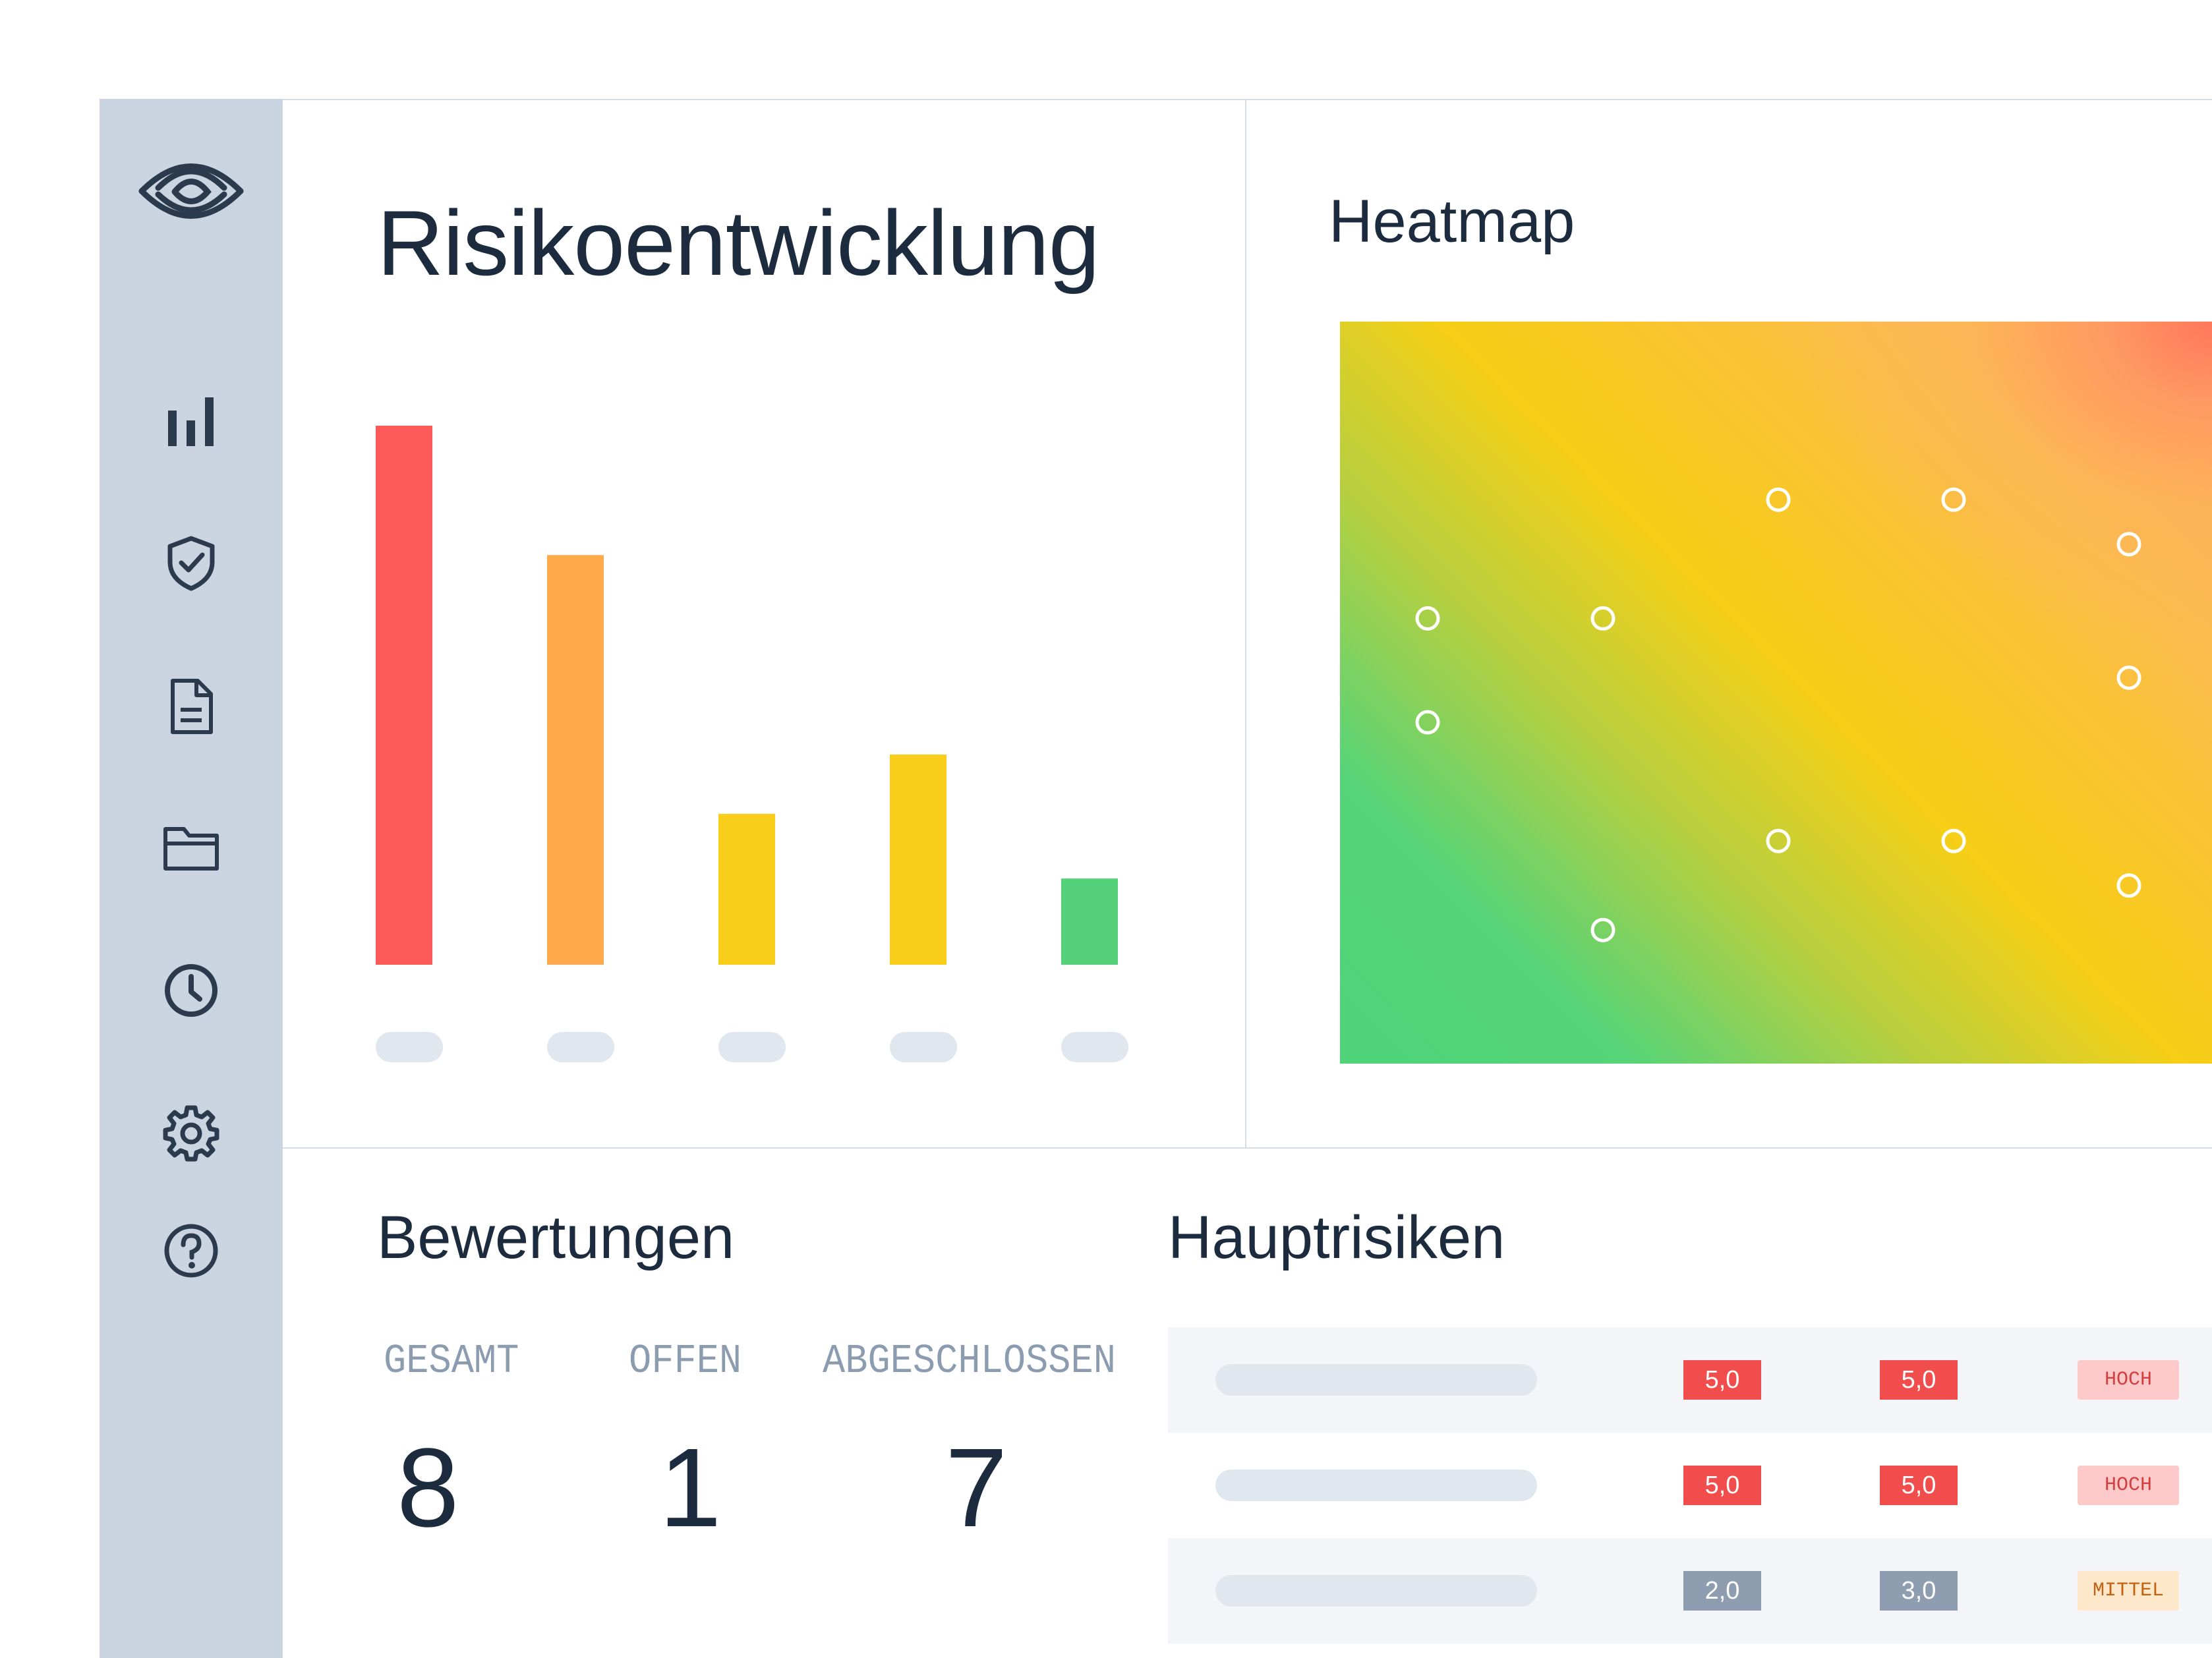 The height and width of the screenshot is (1658, 2212). Describe the element at coordinates (1919, 1591) in the screenshot. I see `risk-score-2: 3,0` at that location.